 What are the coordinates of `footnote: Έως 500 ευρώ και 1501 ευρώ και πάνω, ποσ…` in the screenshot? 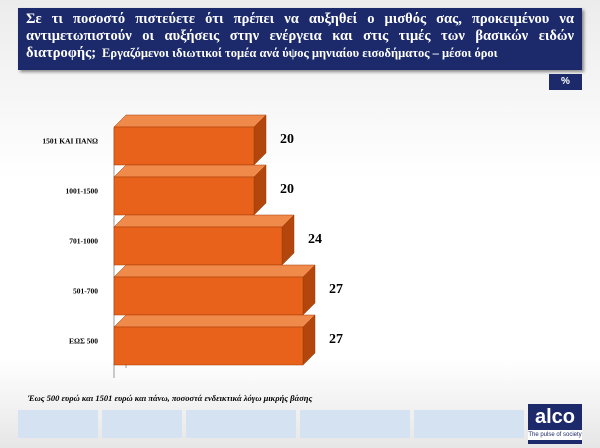 It's located at (170, 398).